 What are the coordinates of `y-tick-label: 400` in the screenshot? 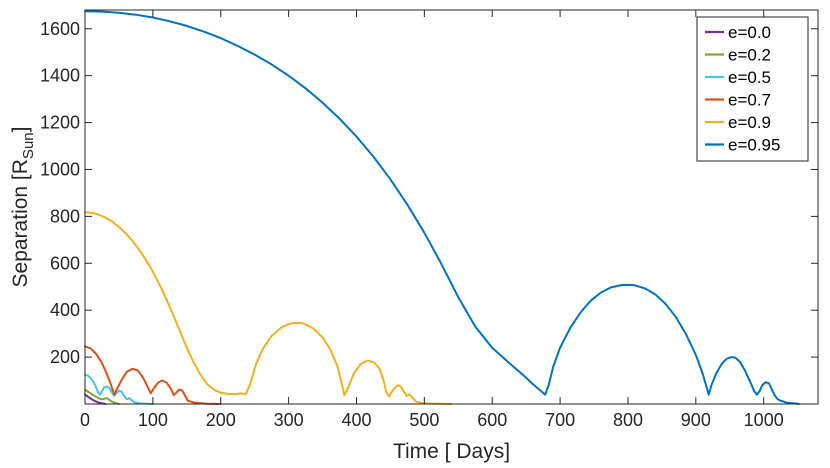 It's located at (65, 310).